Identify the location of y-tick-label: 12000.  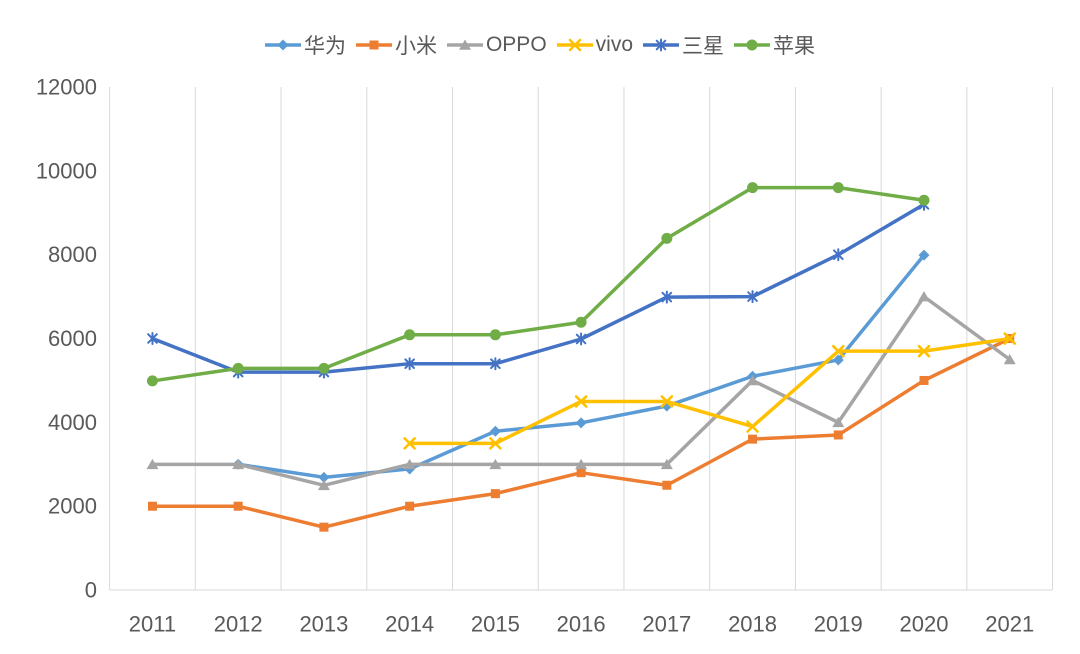
(66, 87).